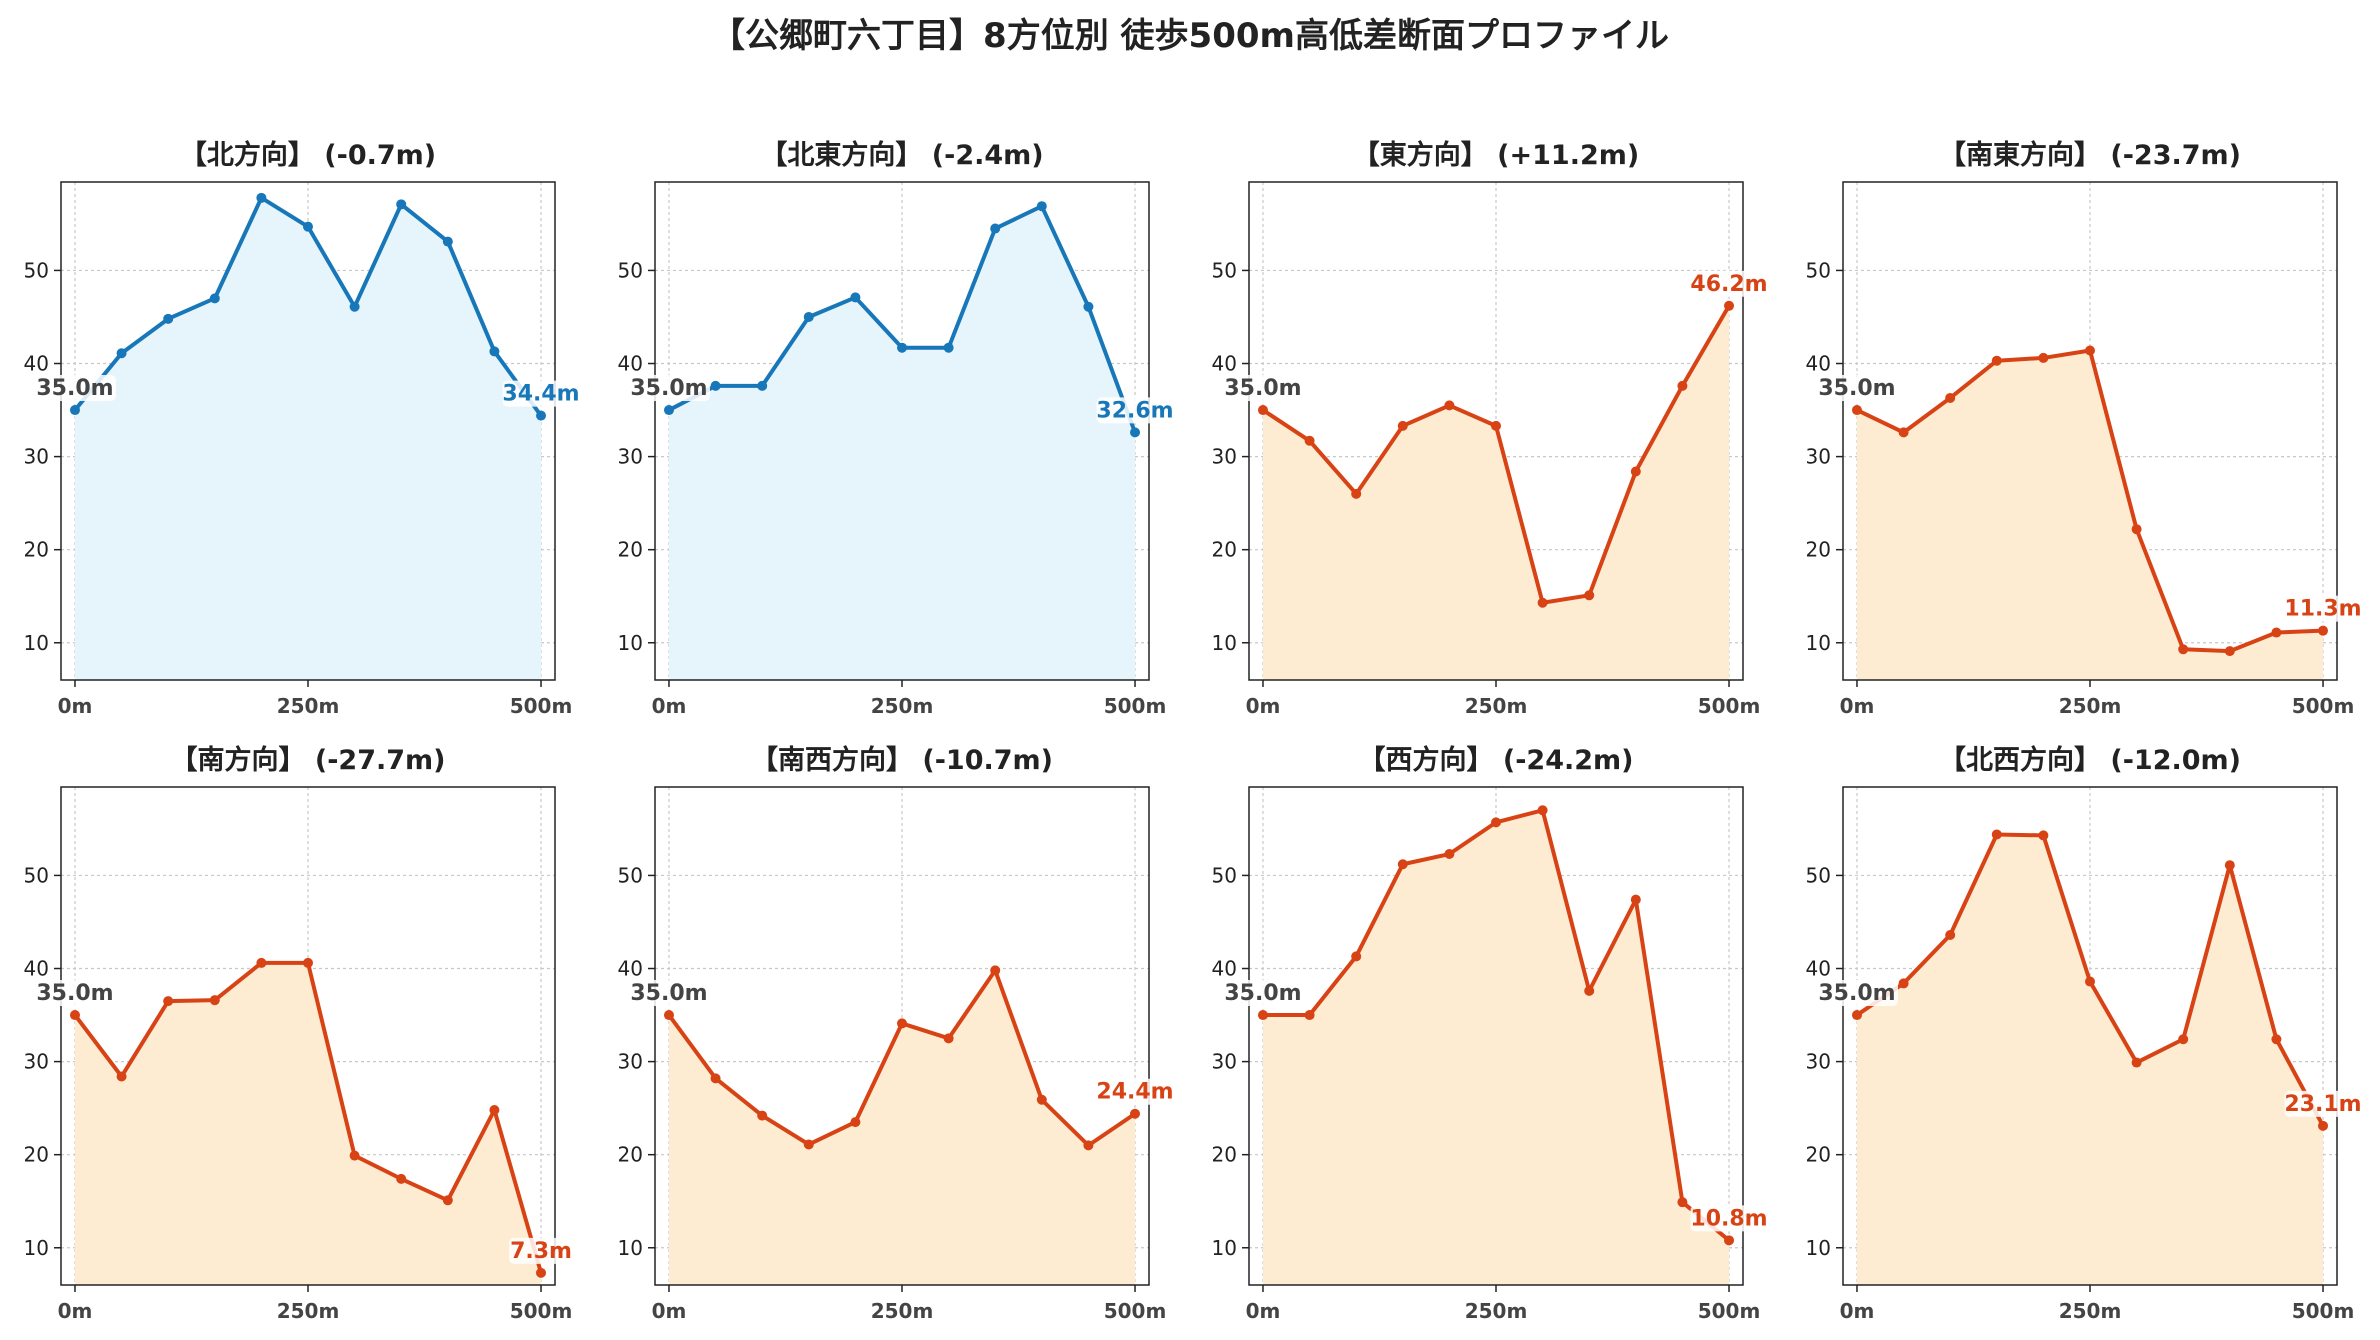  What do you see at coordinates (1495, 760) in the screenshot?
I see `subplot-7-title: 【西方向】 (-24.2m)` at bounding box center [1495, 760].